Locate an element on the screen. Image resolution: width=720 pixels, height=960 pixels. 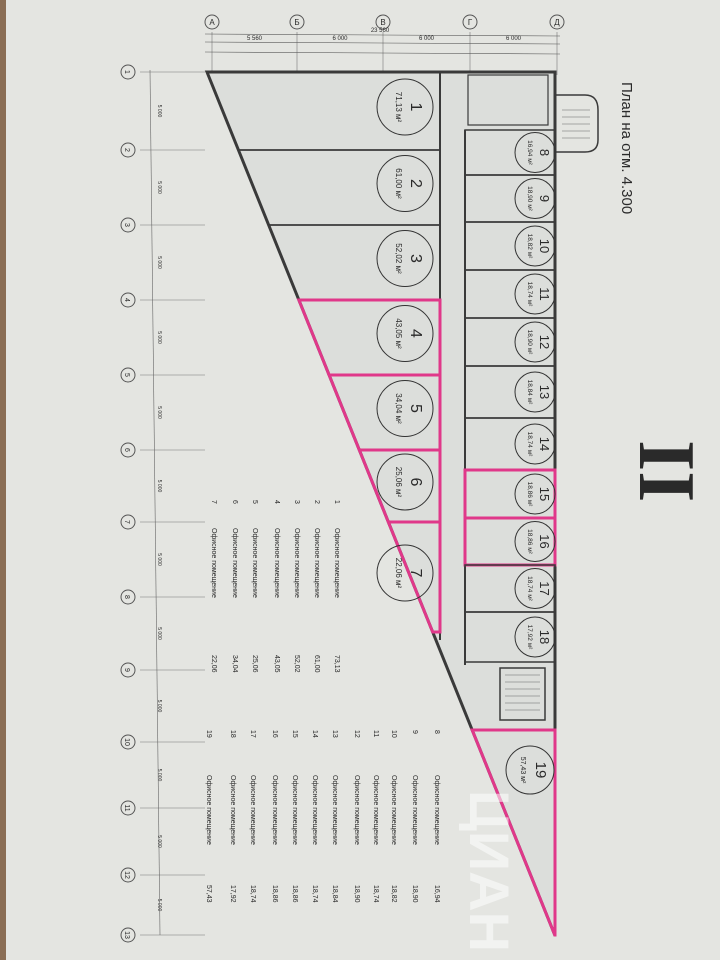
table-row-number: 1 is located at coordinates (336, 502).